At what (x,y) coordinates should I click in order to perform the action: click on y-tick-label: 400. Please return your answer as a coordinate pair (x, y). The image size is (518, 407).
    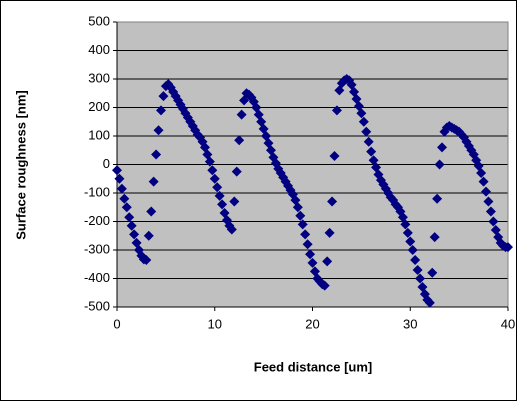
    Looking at the image, I should click on (99, 49).